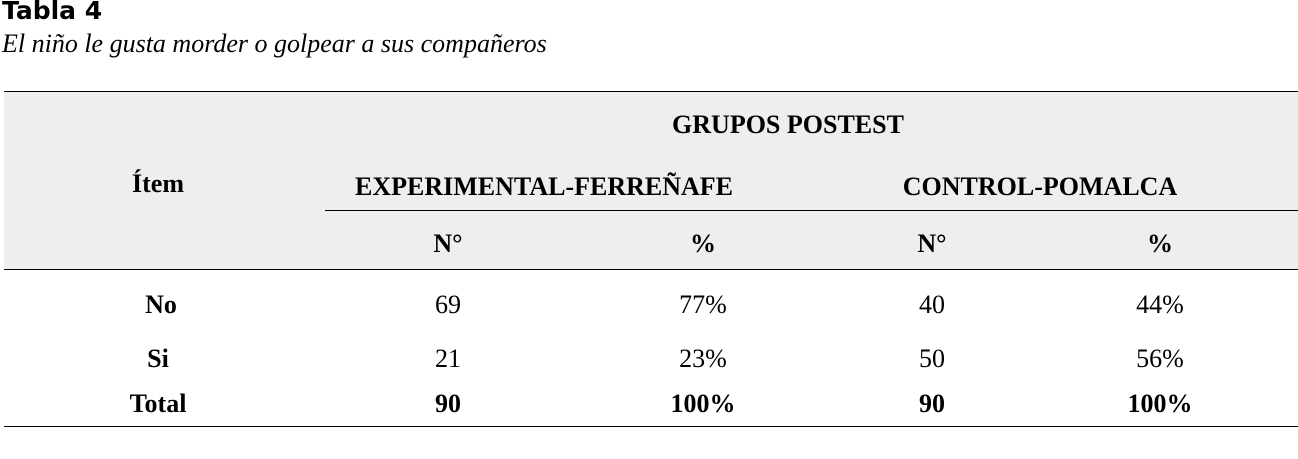 Image resolution: width=1298 pixels, height=459 pixels. What do you see at coordinates (1160, 358) in the screenshot?
I see `row-ctrl-pct: 56%` at bounding box center [1160, 358].